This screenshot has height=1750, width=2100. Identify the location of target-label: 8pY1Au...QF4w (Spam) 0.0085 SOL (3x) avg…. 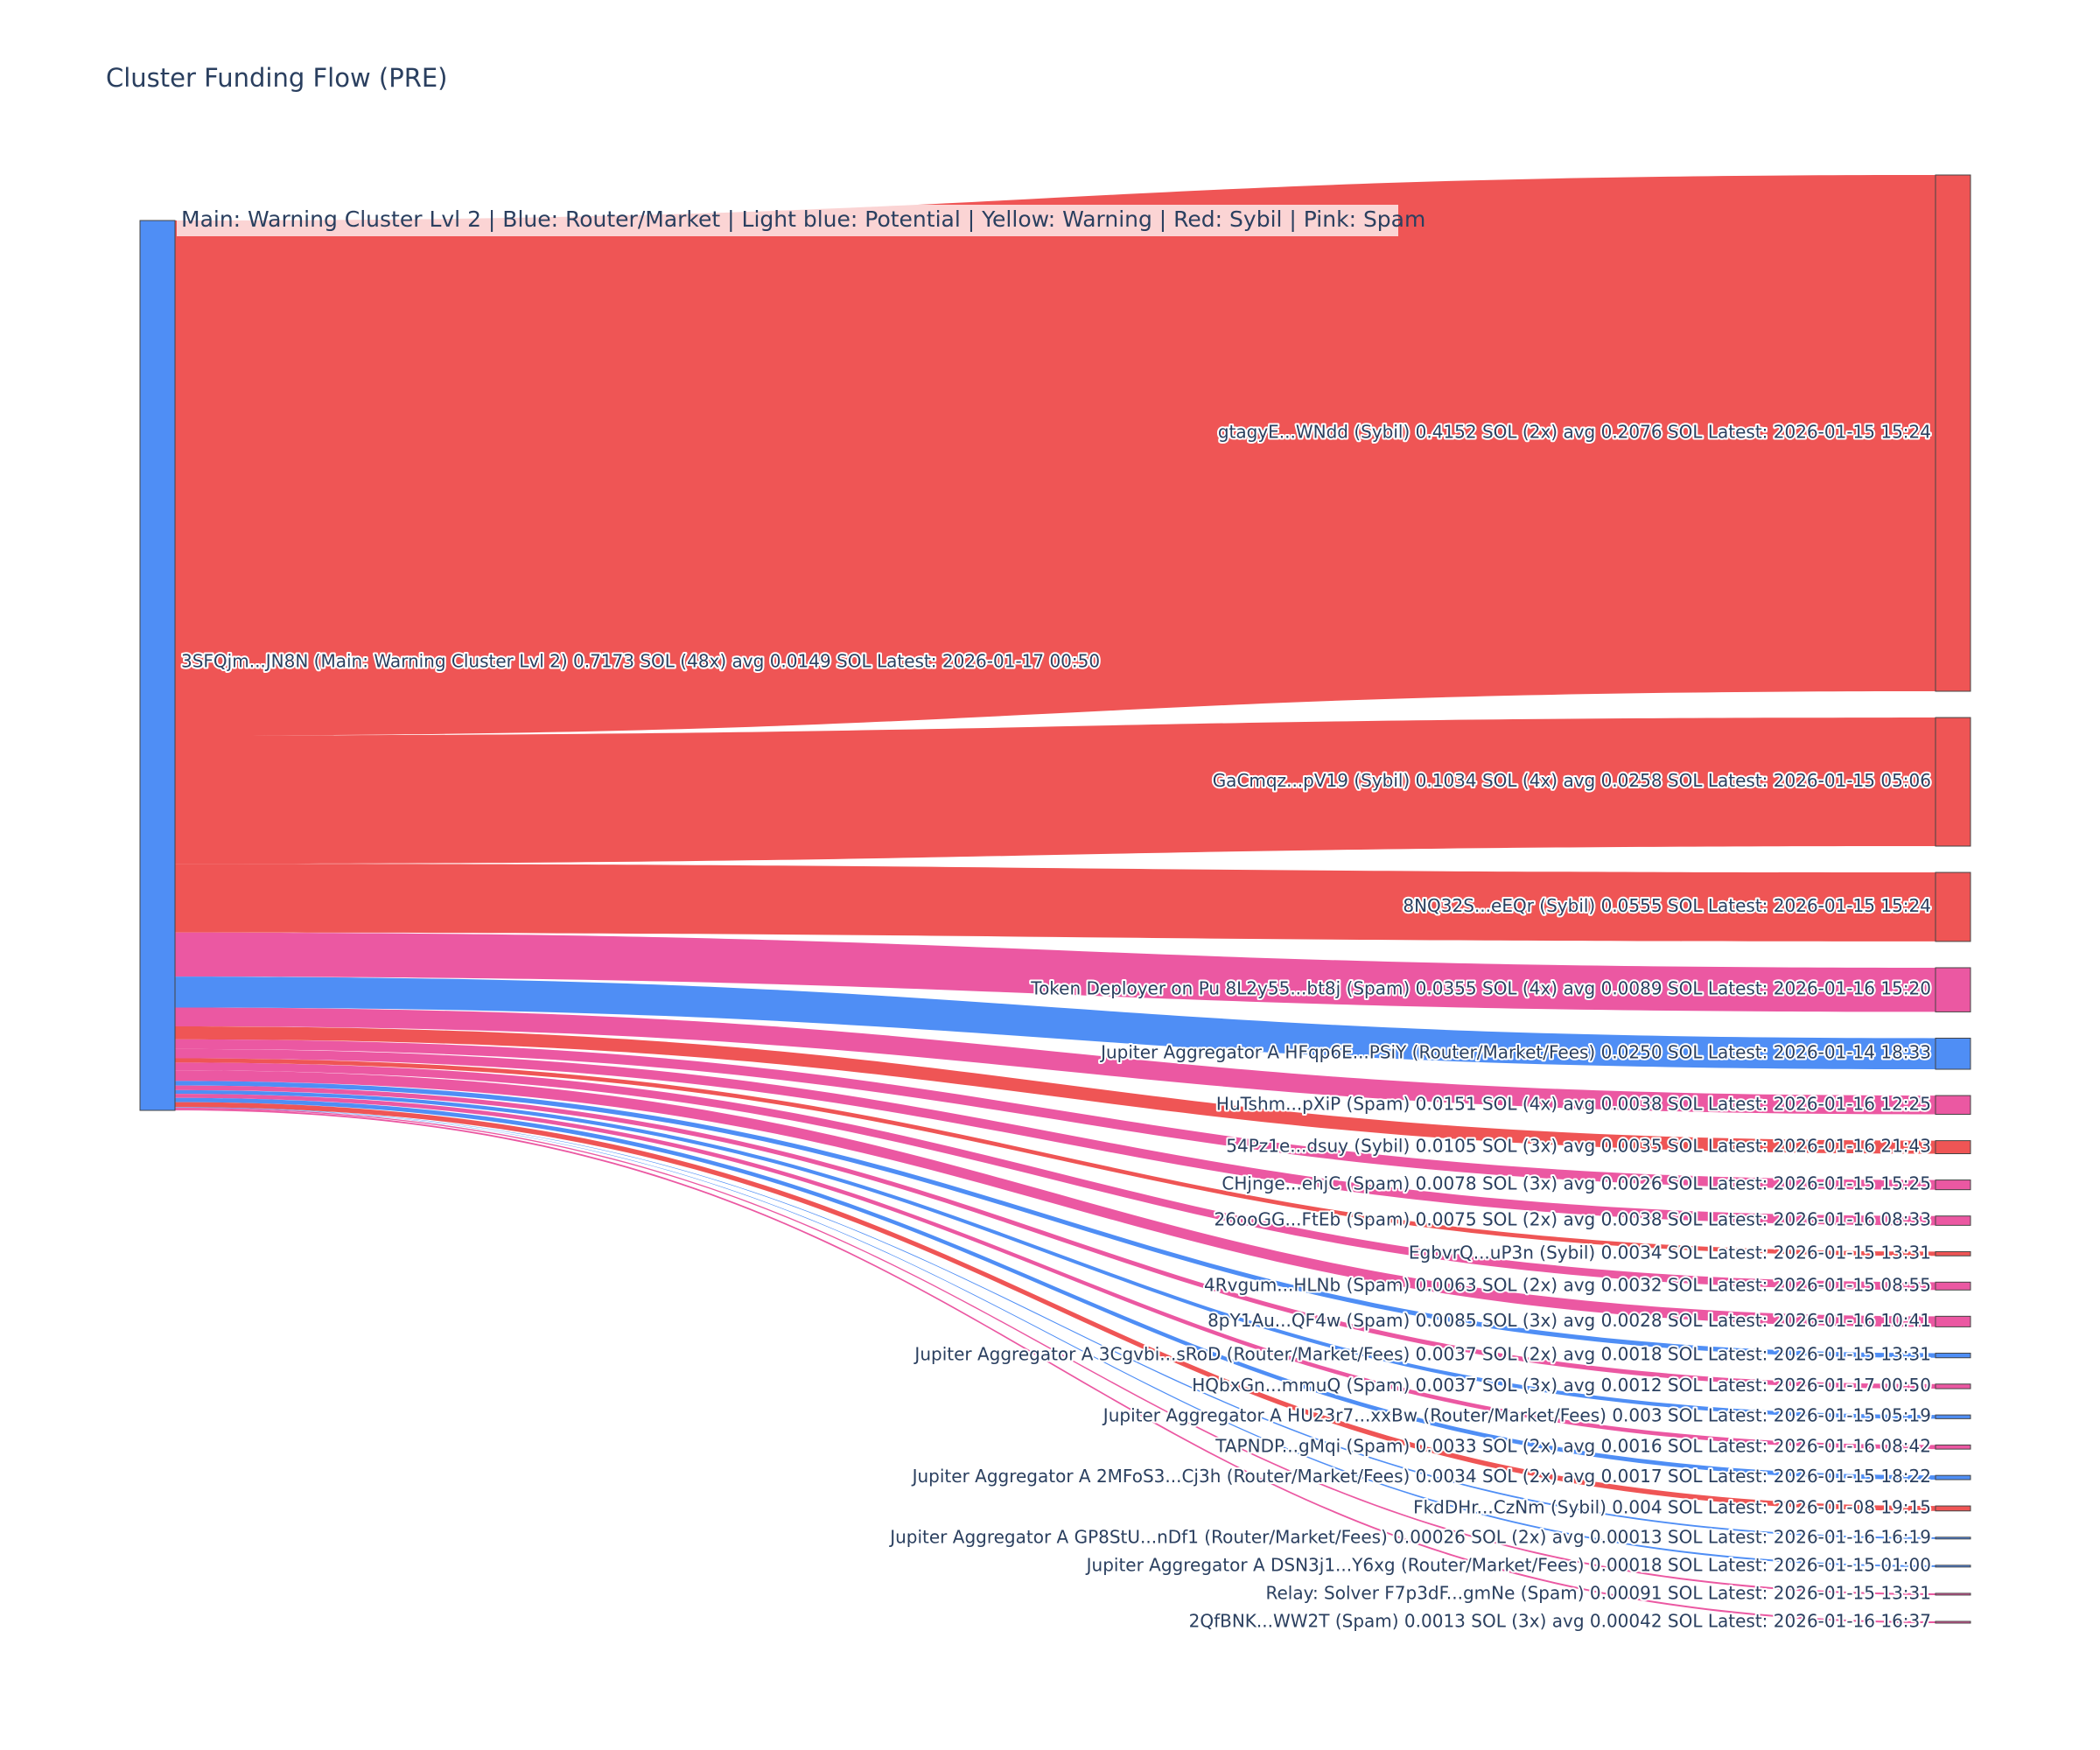
(1569, 1320).